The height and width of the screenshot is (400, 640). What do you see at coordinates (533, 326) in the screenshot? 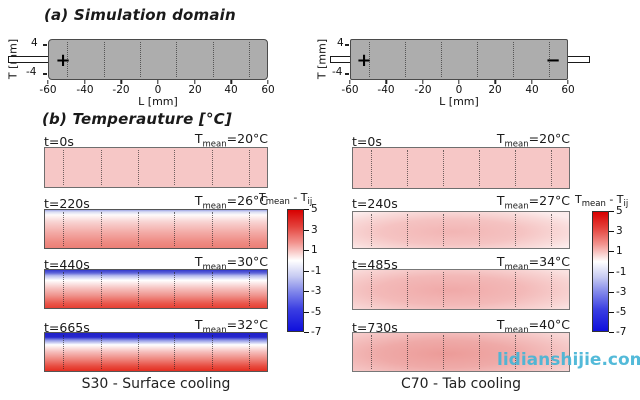
I see `tmean-label: Tmean=40°C` at bounding box center [533, 326].